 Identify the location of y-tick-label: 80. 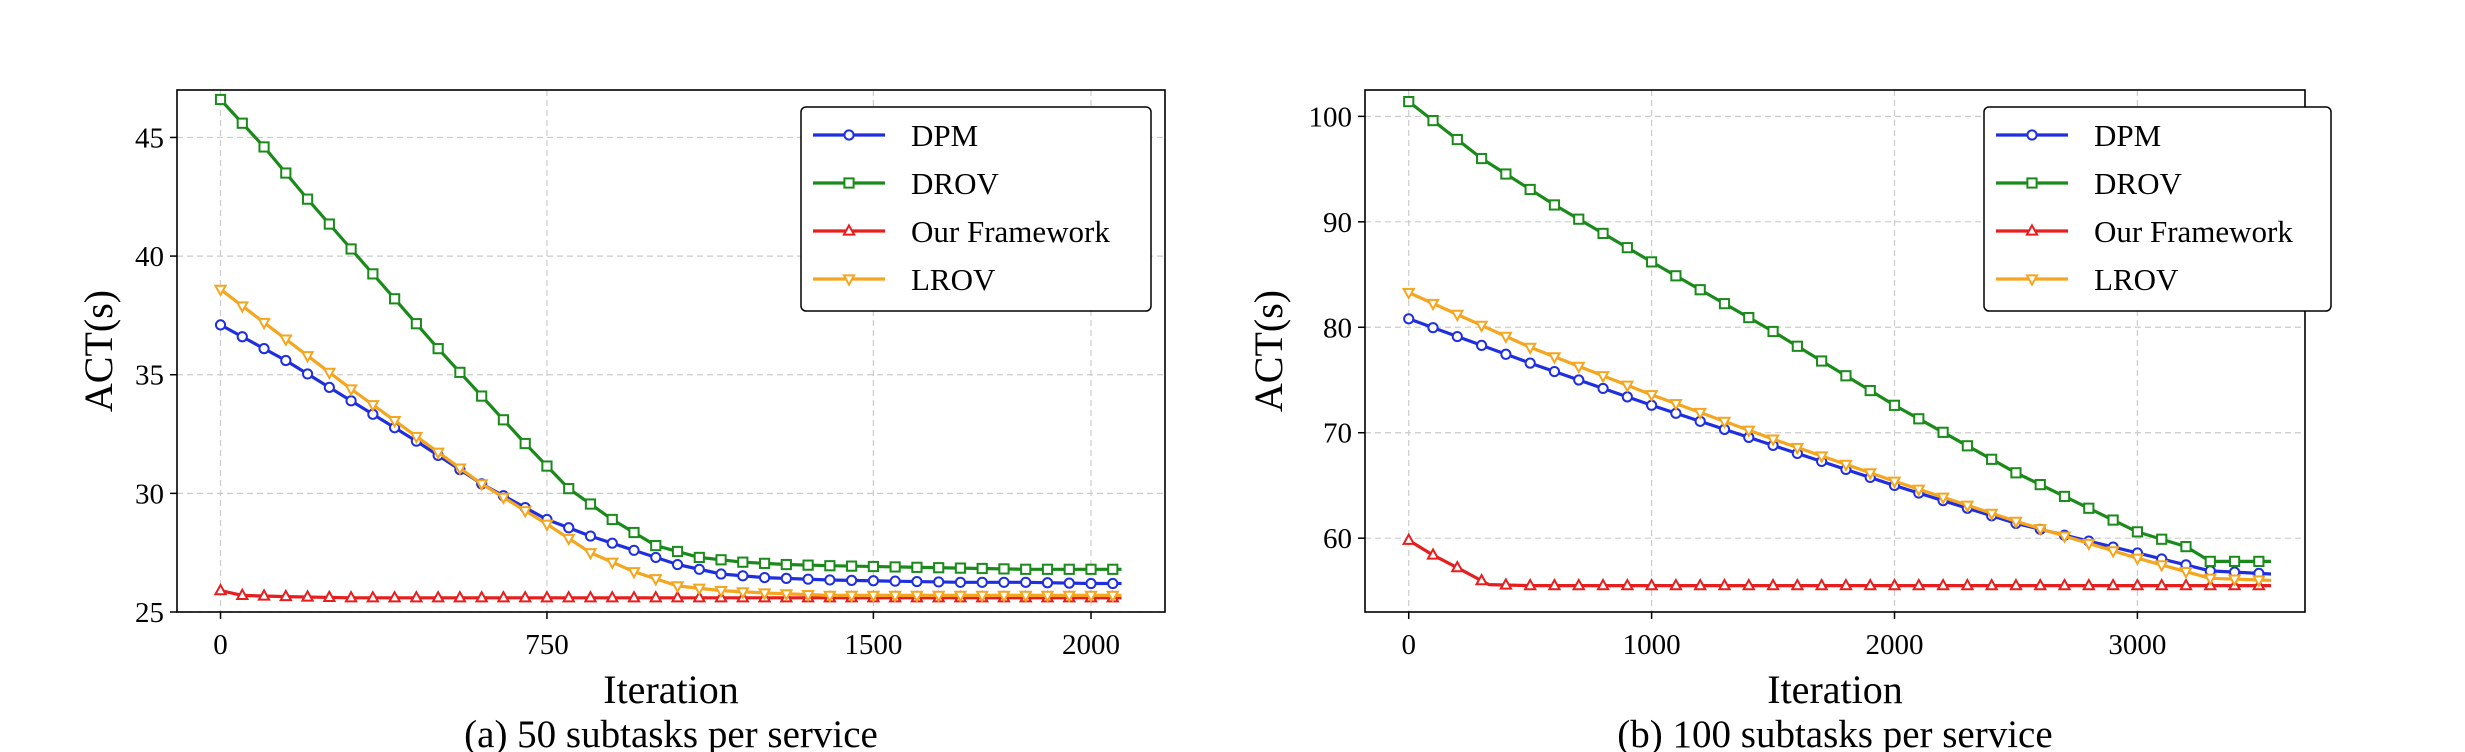
(1337, 328).